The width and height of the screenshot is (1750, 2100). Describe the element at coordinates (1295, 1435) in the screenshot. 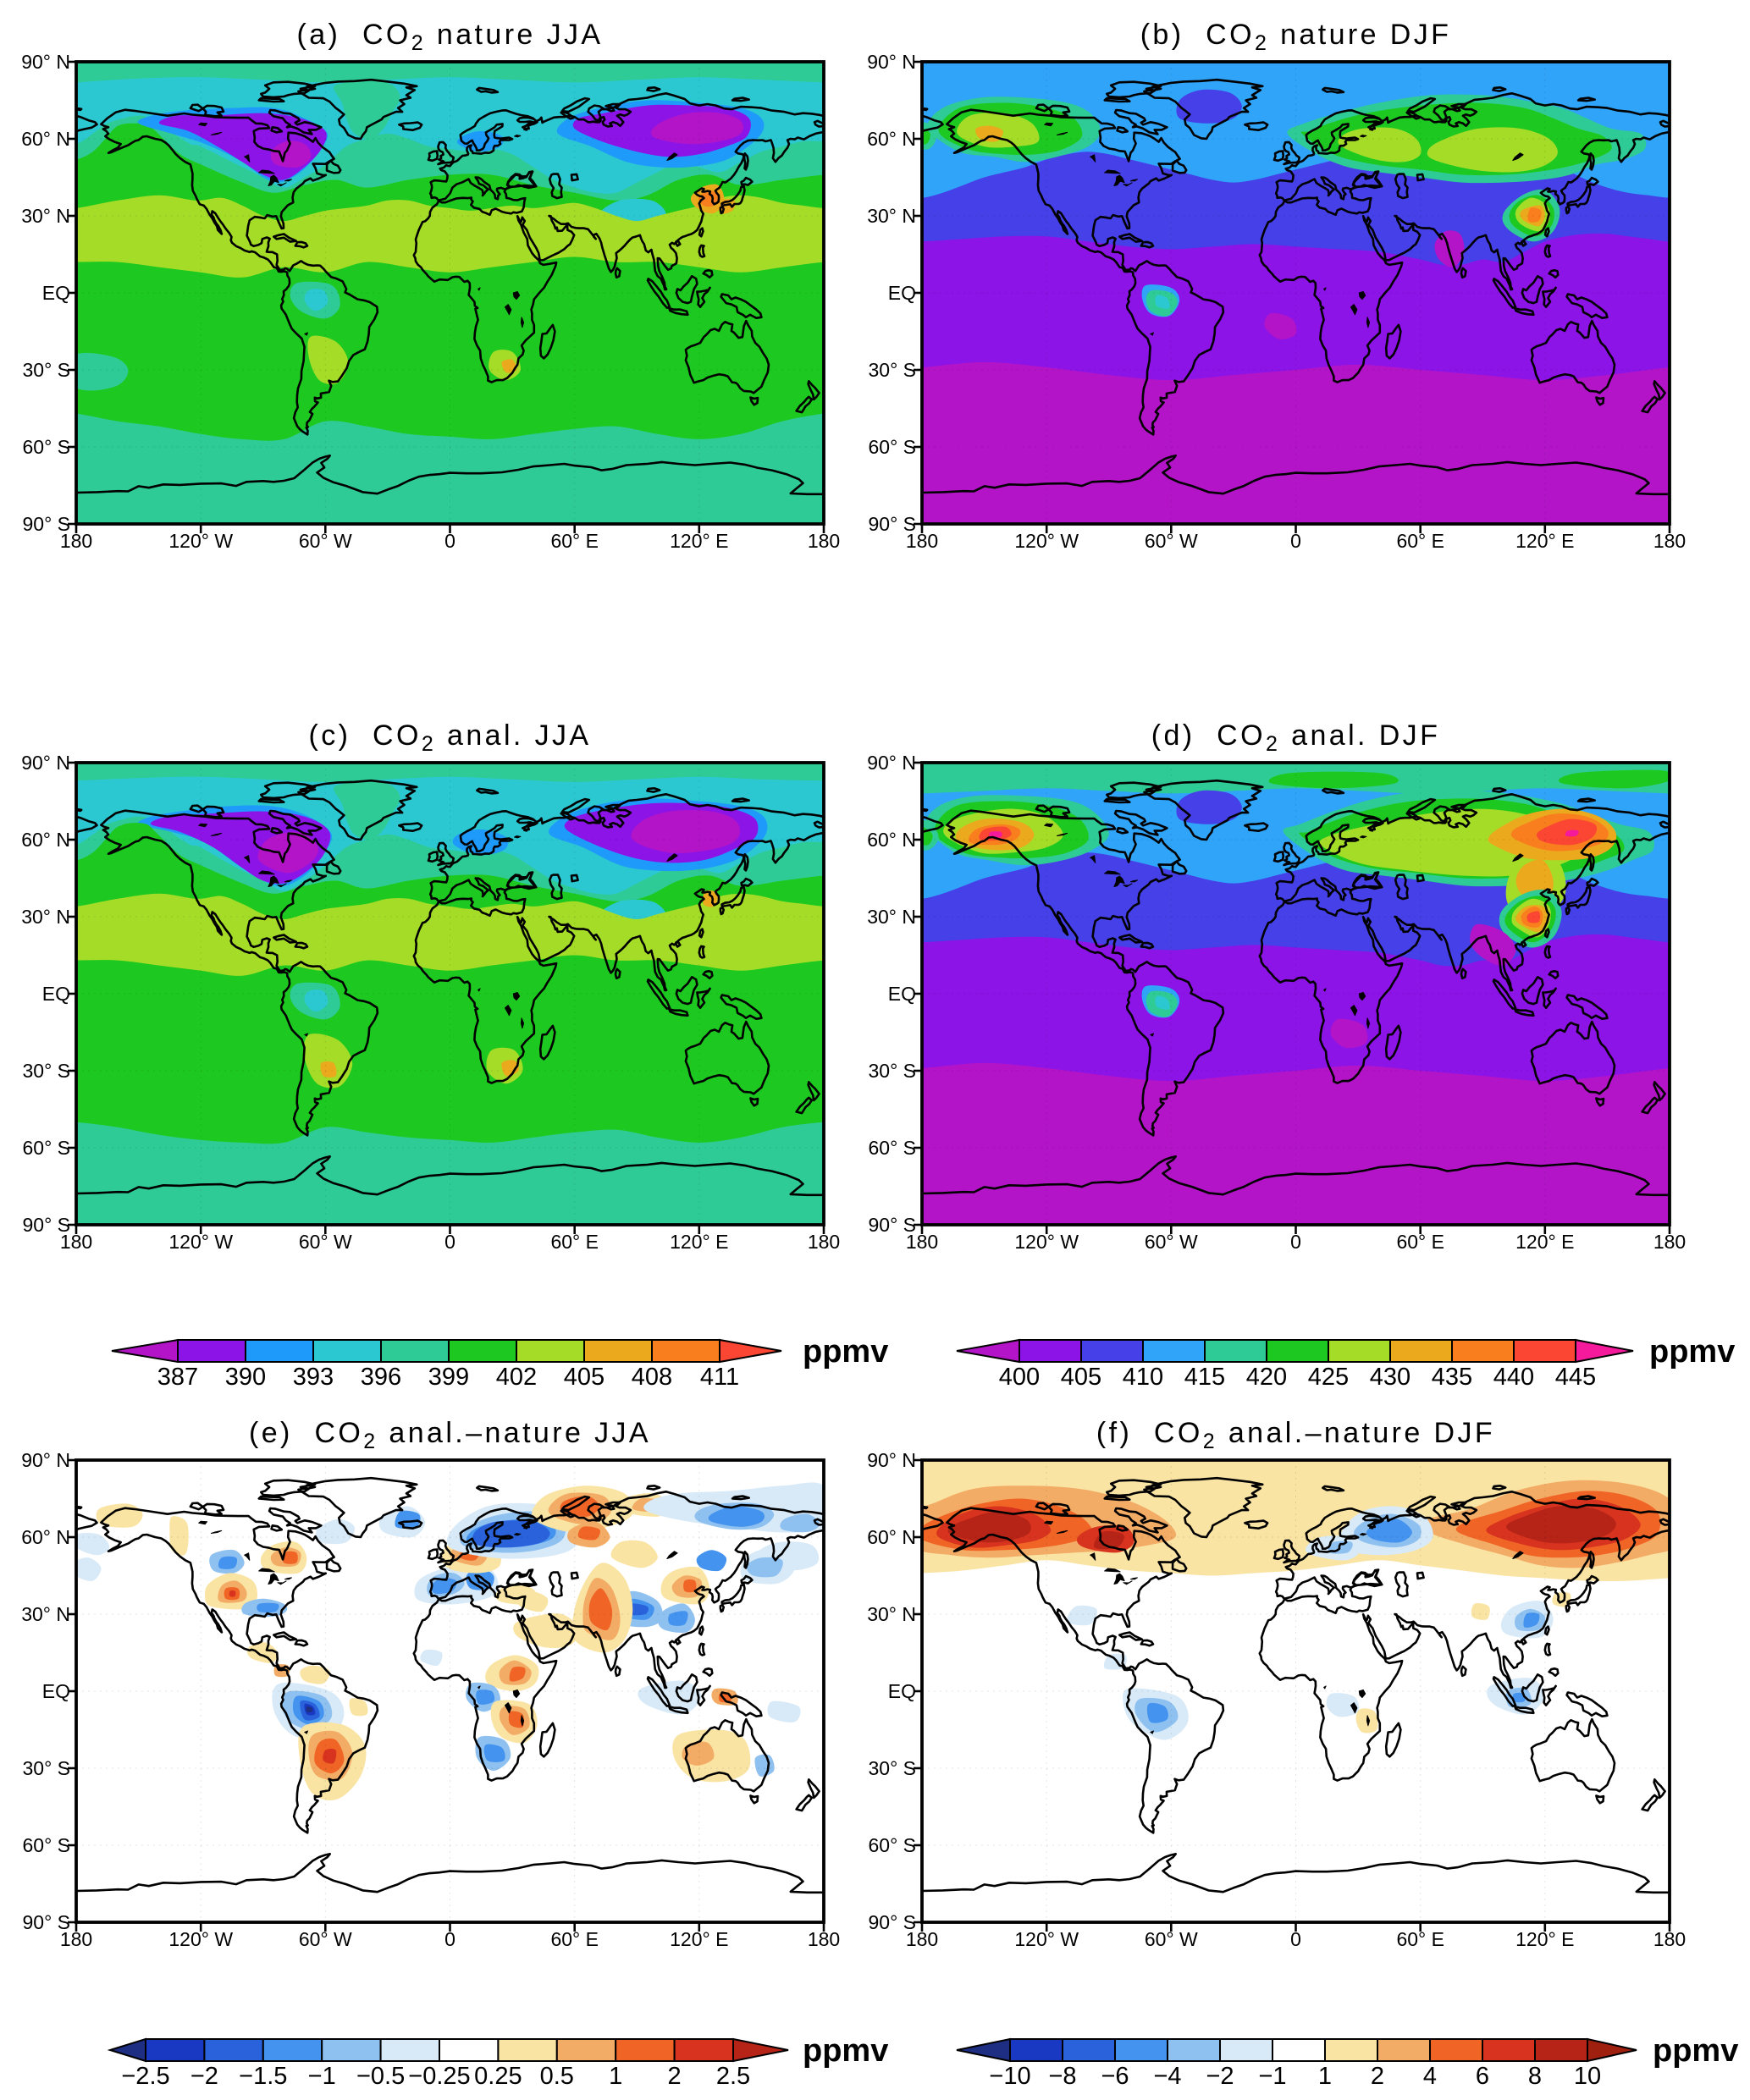

I see `svg-text: (f) CO2 anal.–nature DJF` at that location.